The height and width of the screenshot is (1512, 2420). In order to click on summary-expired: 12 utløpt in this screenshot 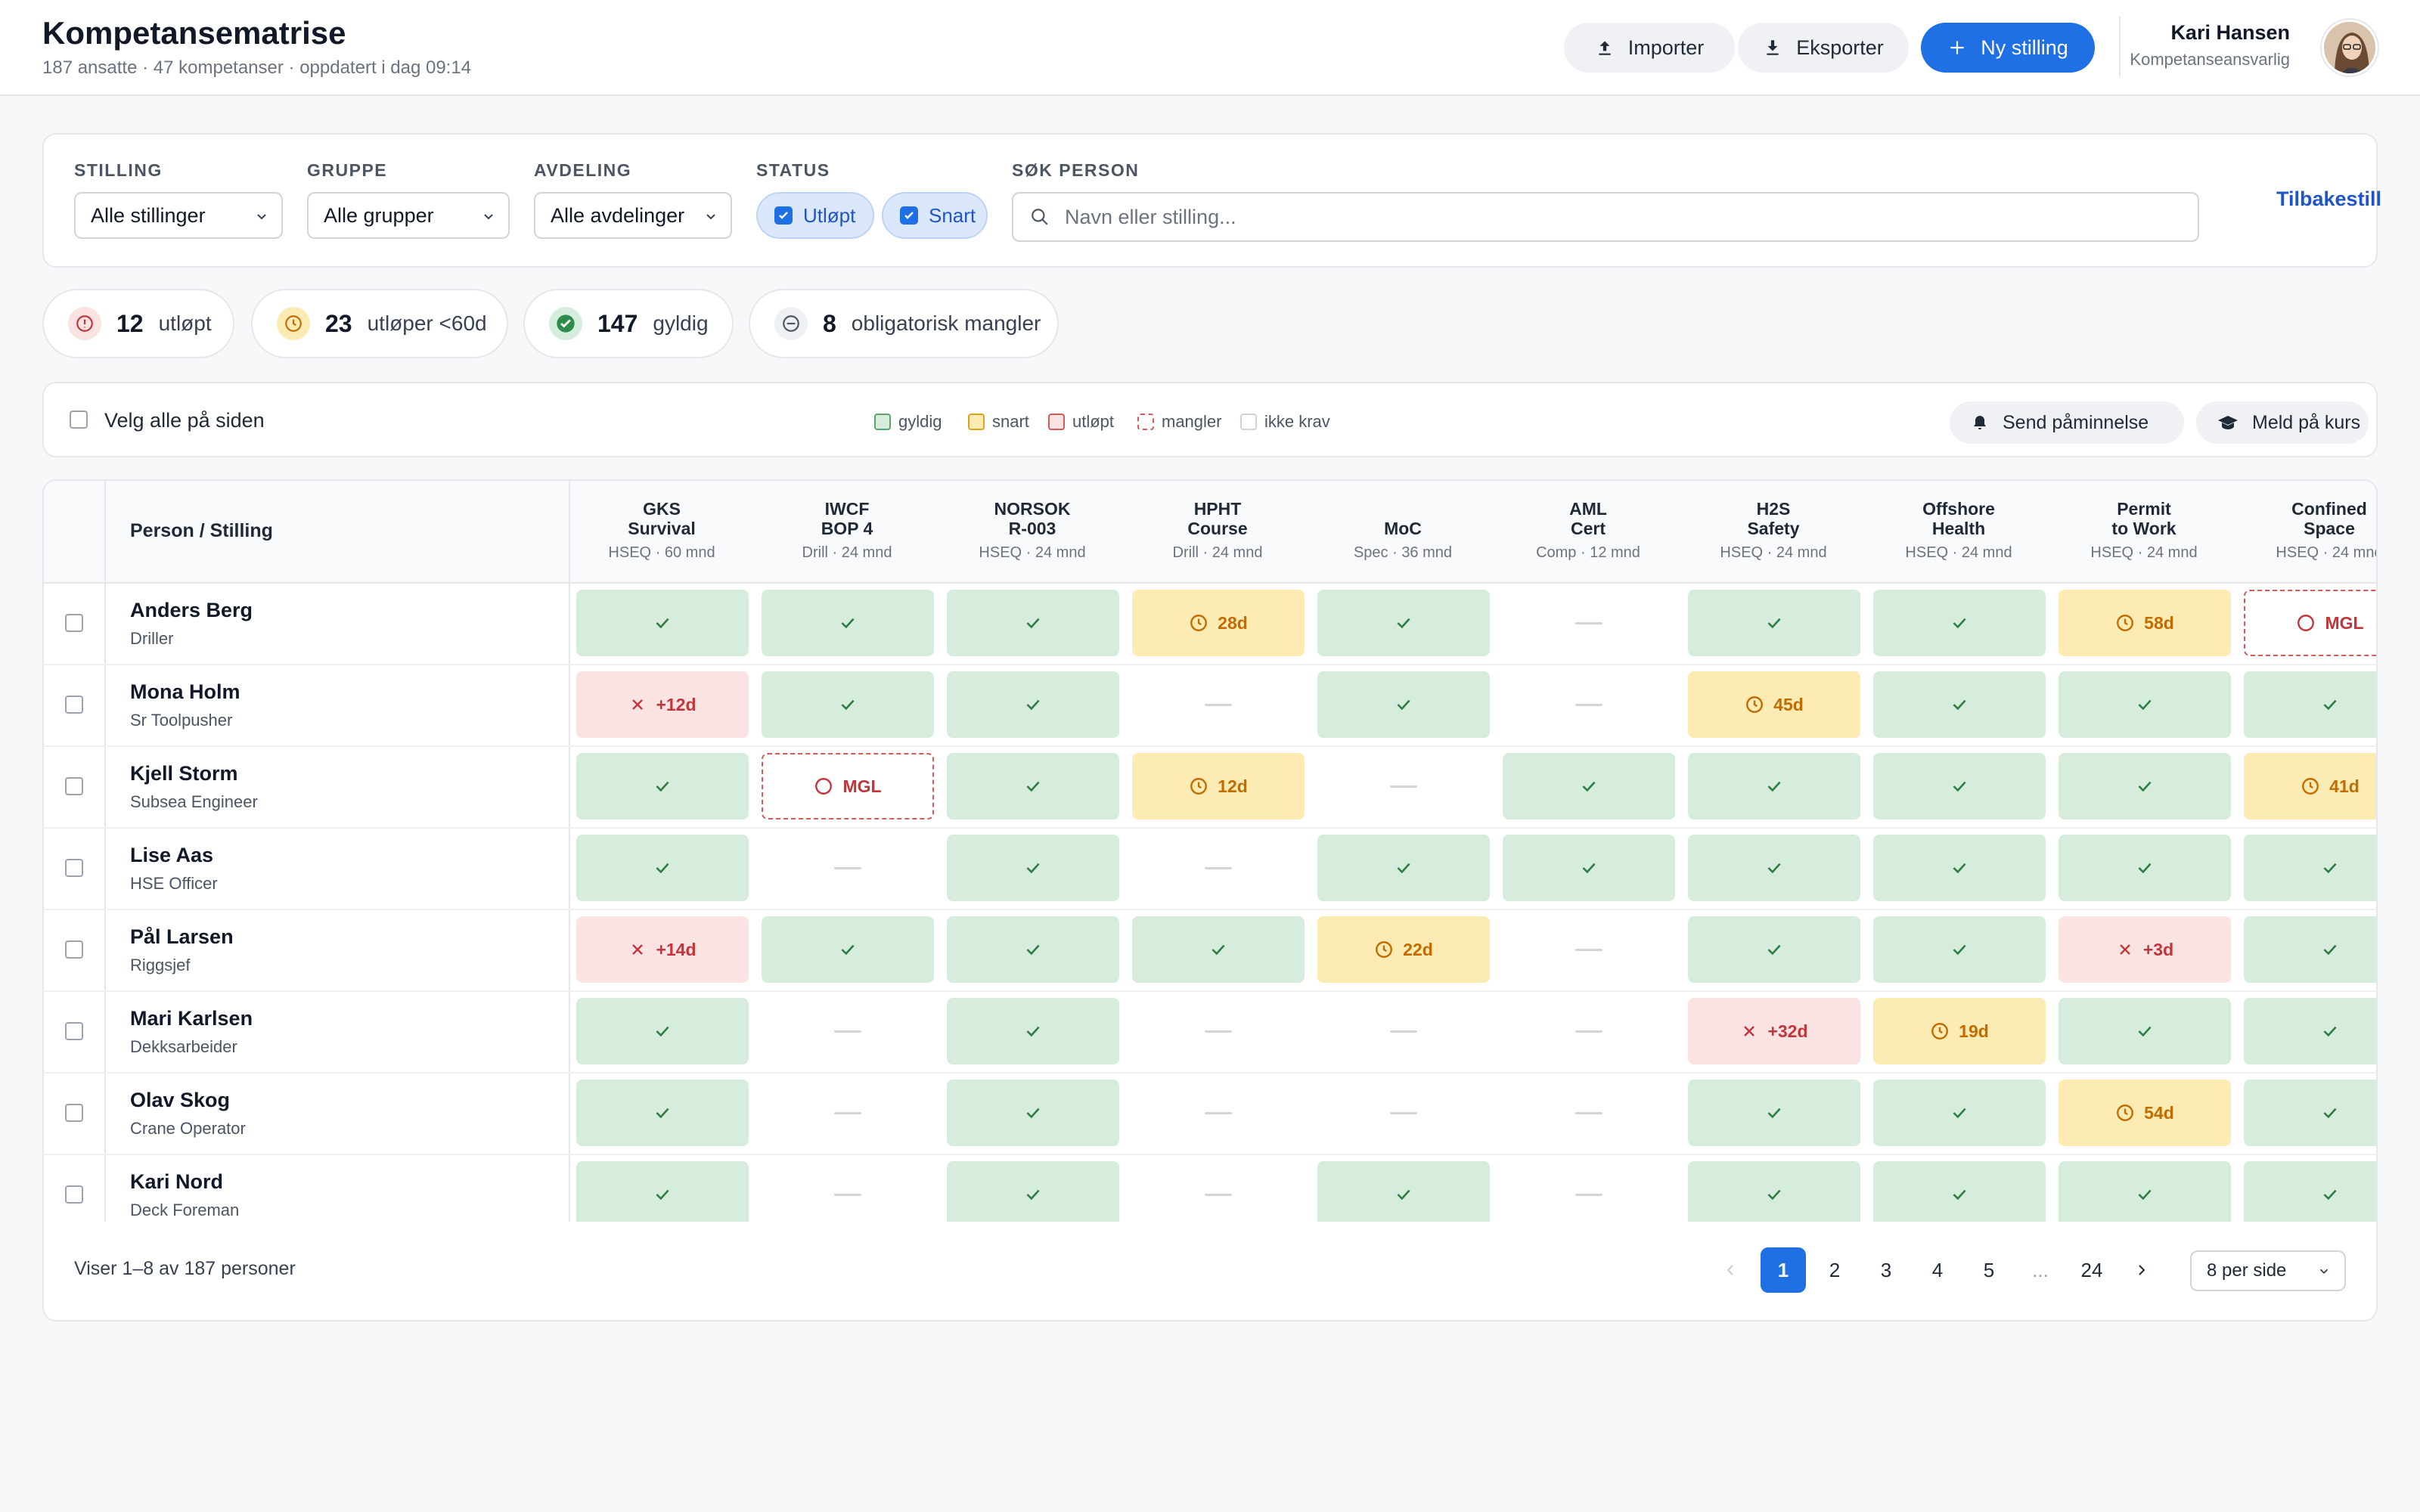, I will do `click(138, 323)`.